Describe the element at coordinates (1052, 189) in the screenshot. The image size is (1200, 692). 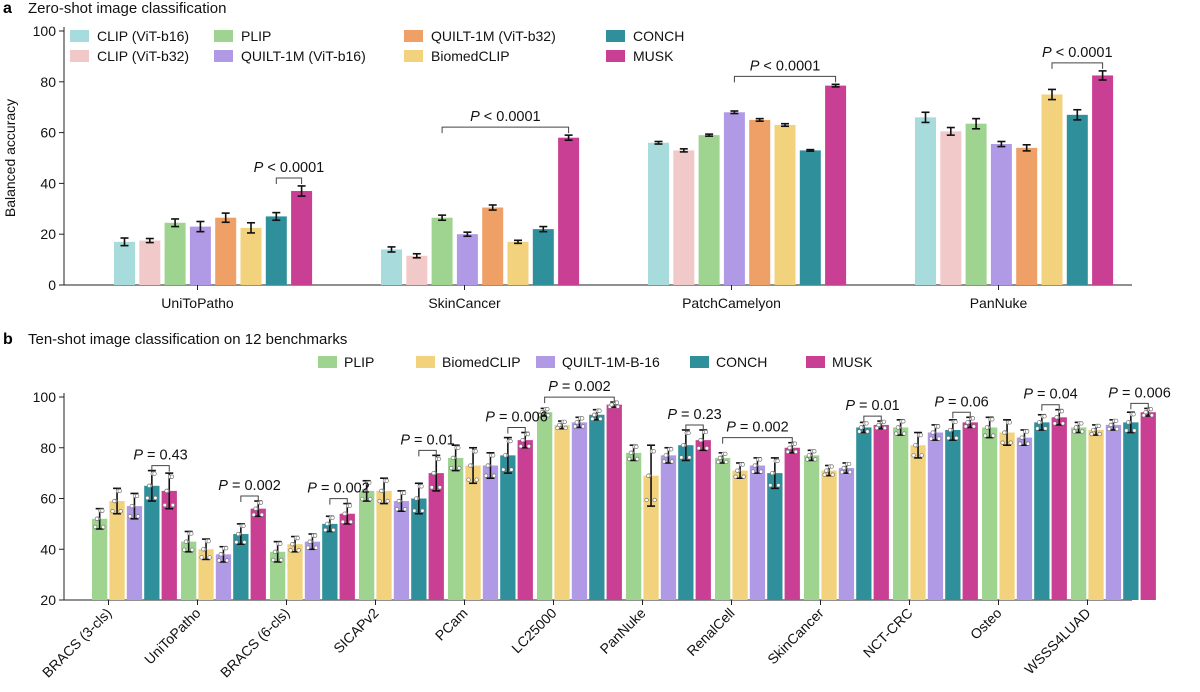
I see `panel-a-bar-biomedclip-pannuke` at that location.